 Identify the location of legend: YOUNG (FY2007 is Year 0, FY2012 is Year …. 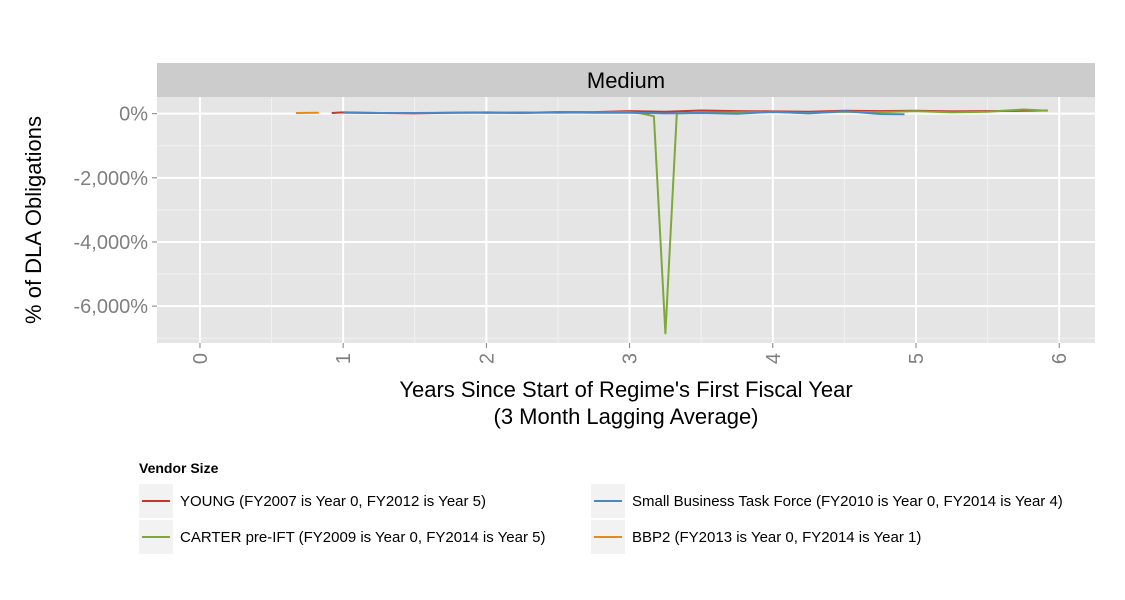
(601, 519).